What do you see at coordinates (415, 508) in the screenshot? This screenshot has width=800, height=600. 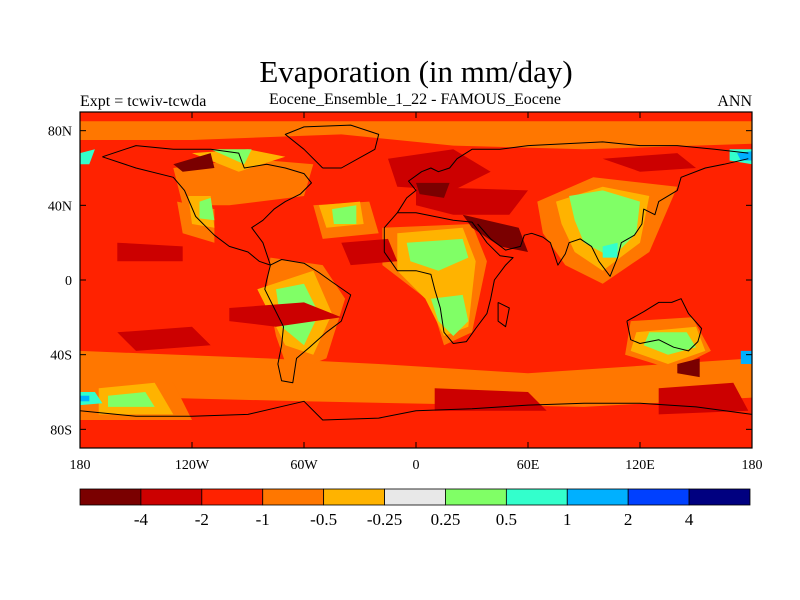 I see `colorbar: -4 -2 -1 -0.5 -0.25 0.25 0.5 1 2 4` at bounding box center [415, 508].